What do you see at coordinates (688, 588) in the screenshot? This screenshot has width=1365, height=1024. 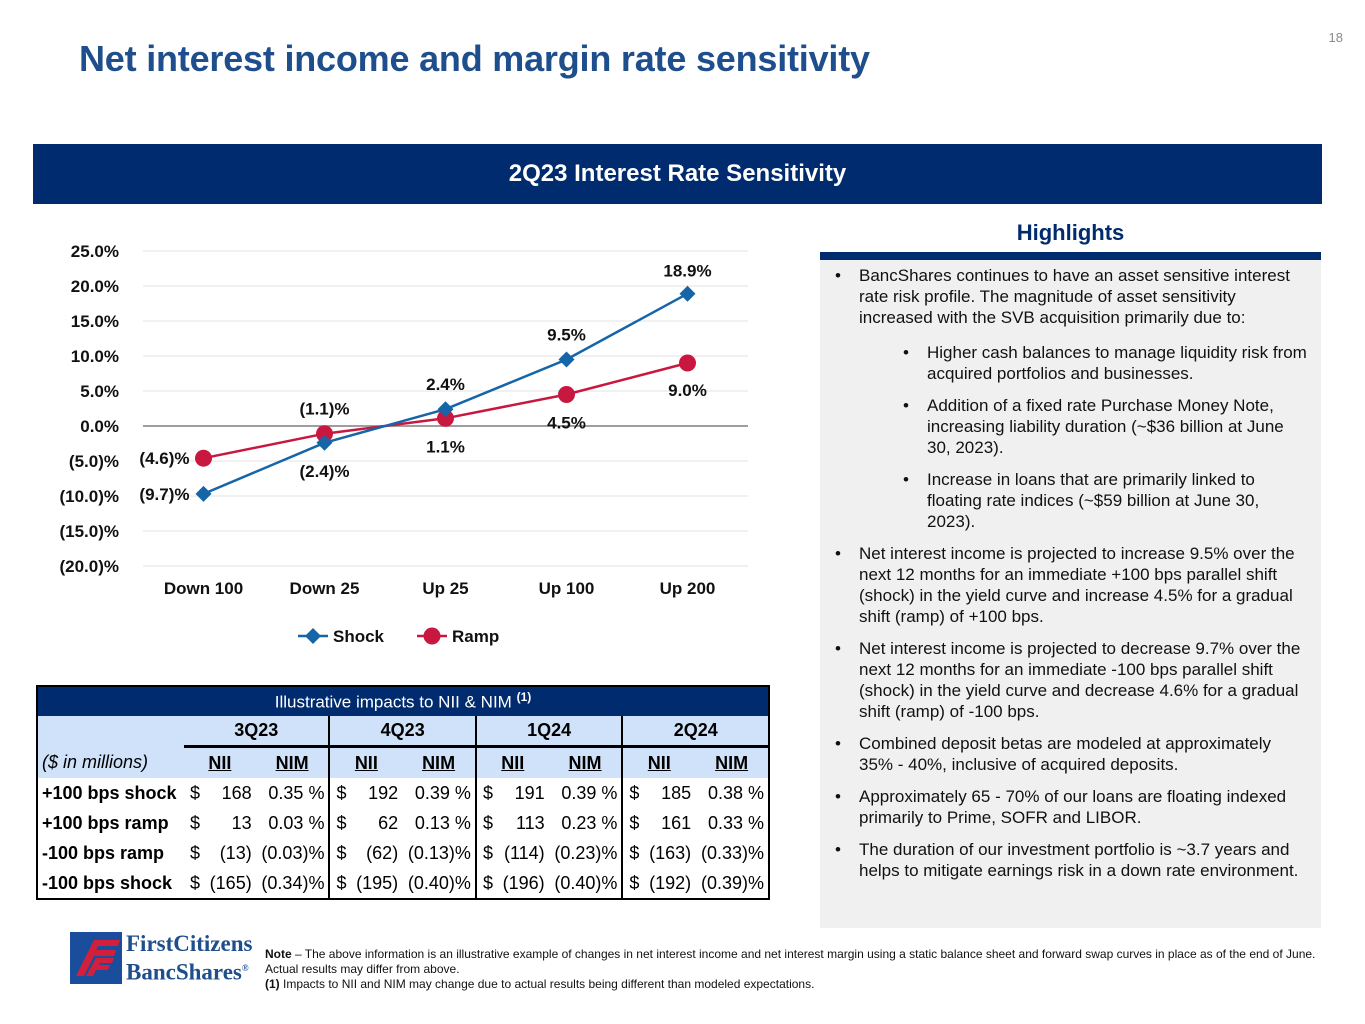 I see `x-tick-label: Up 200` at bounding box center [688, 588].